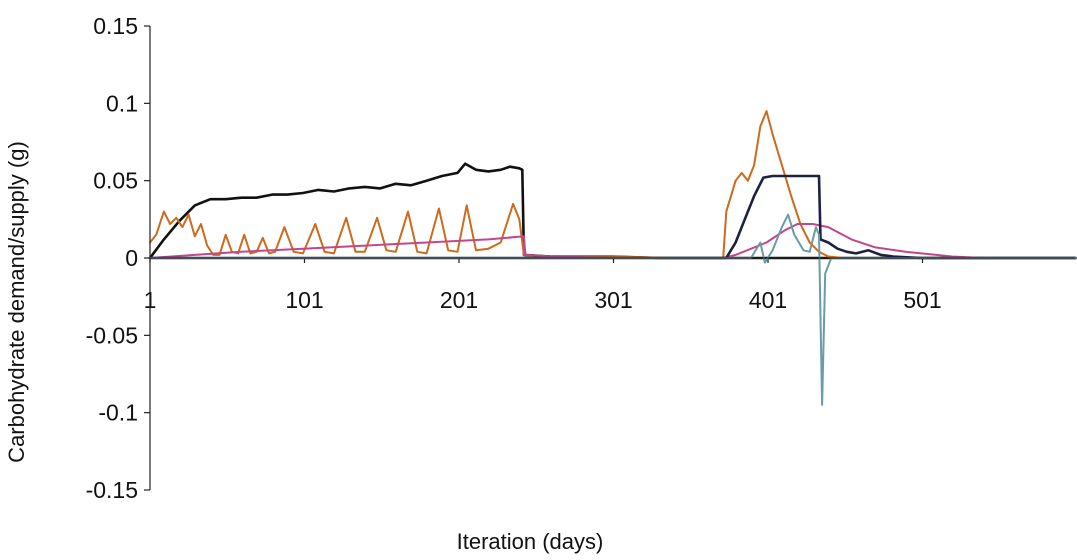 The width and height of the screenshot is (1077, 560). I want to click on y-tick-label: -0.15, so click(112, 490).